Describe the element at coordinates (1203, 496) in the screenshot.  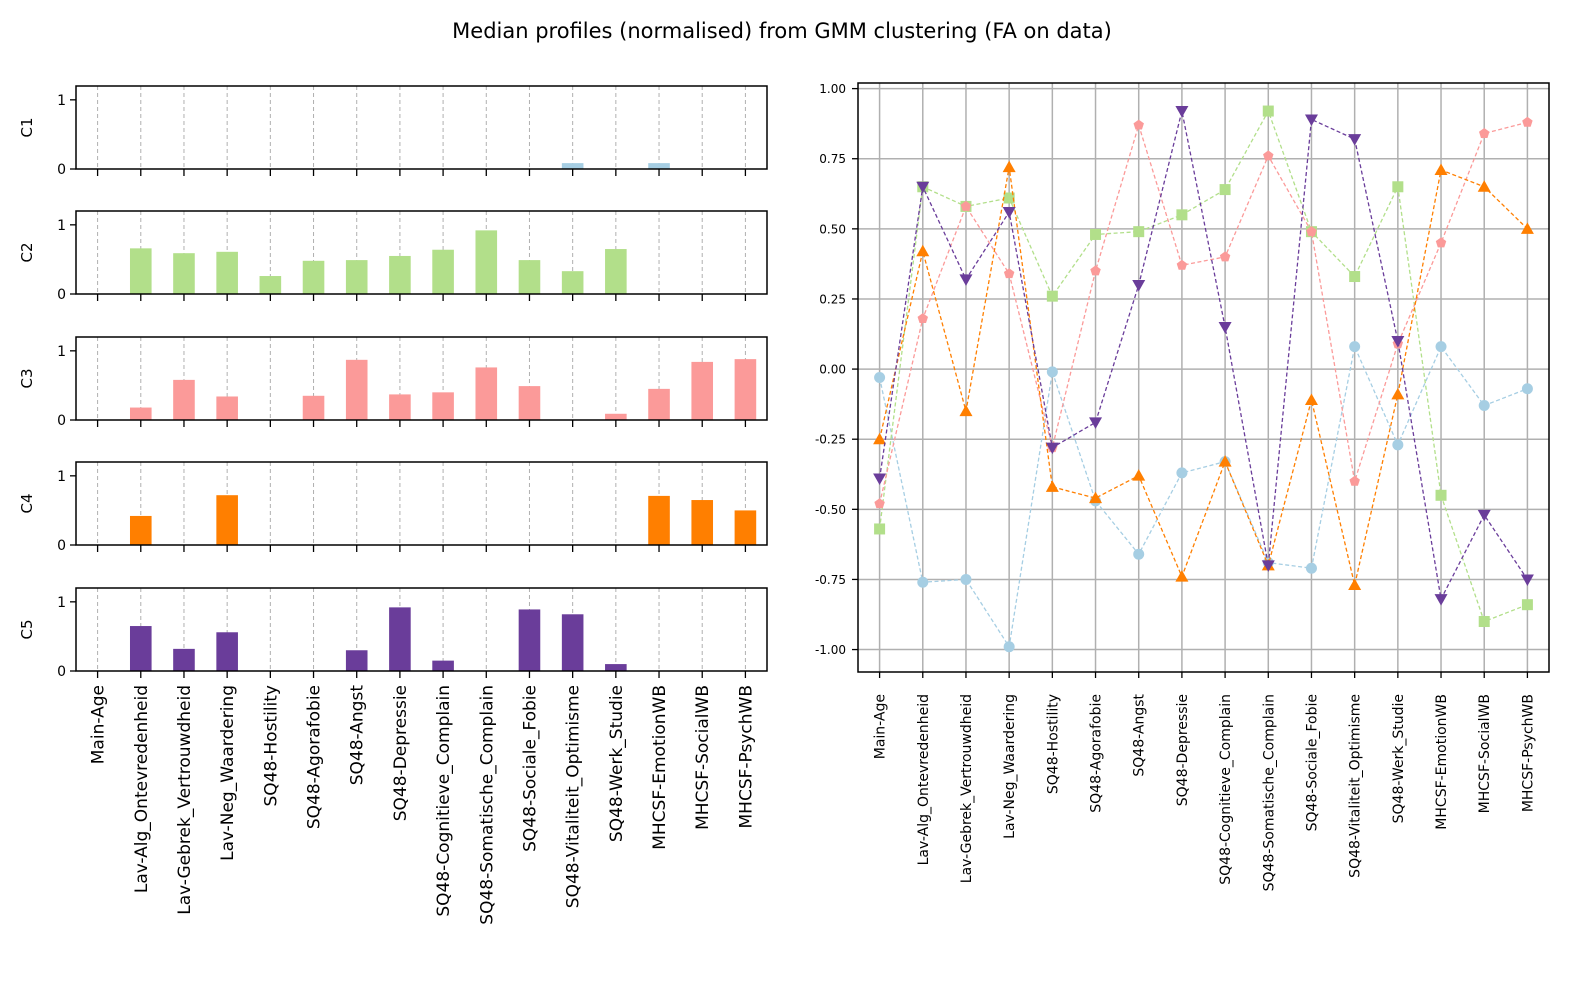
I see `series-line-c1` at that location.